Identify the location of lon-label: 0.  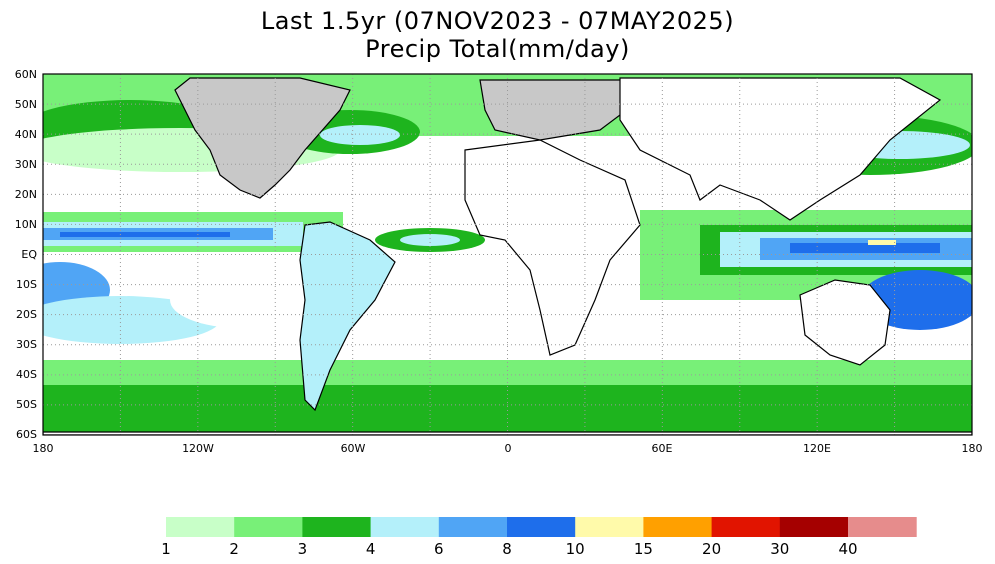
(508, 448).